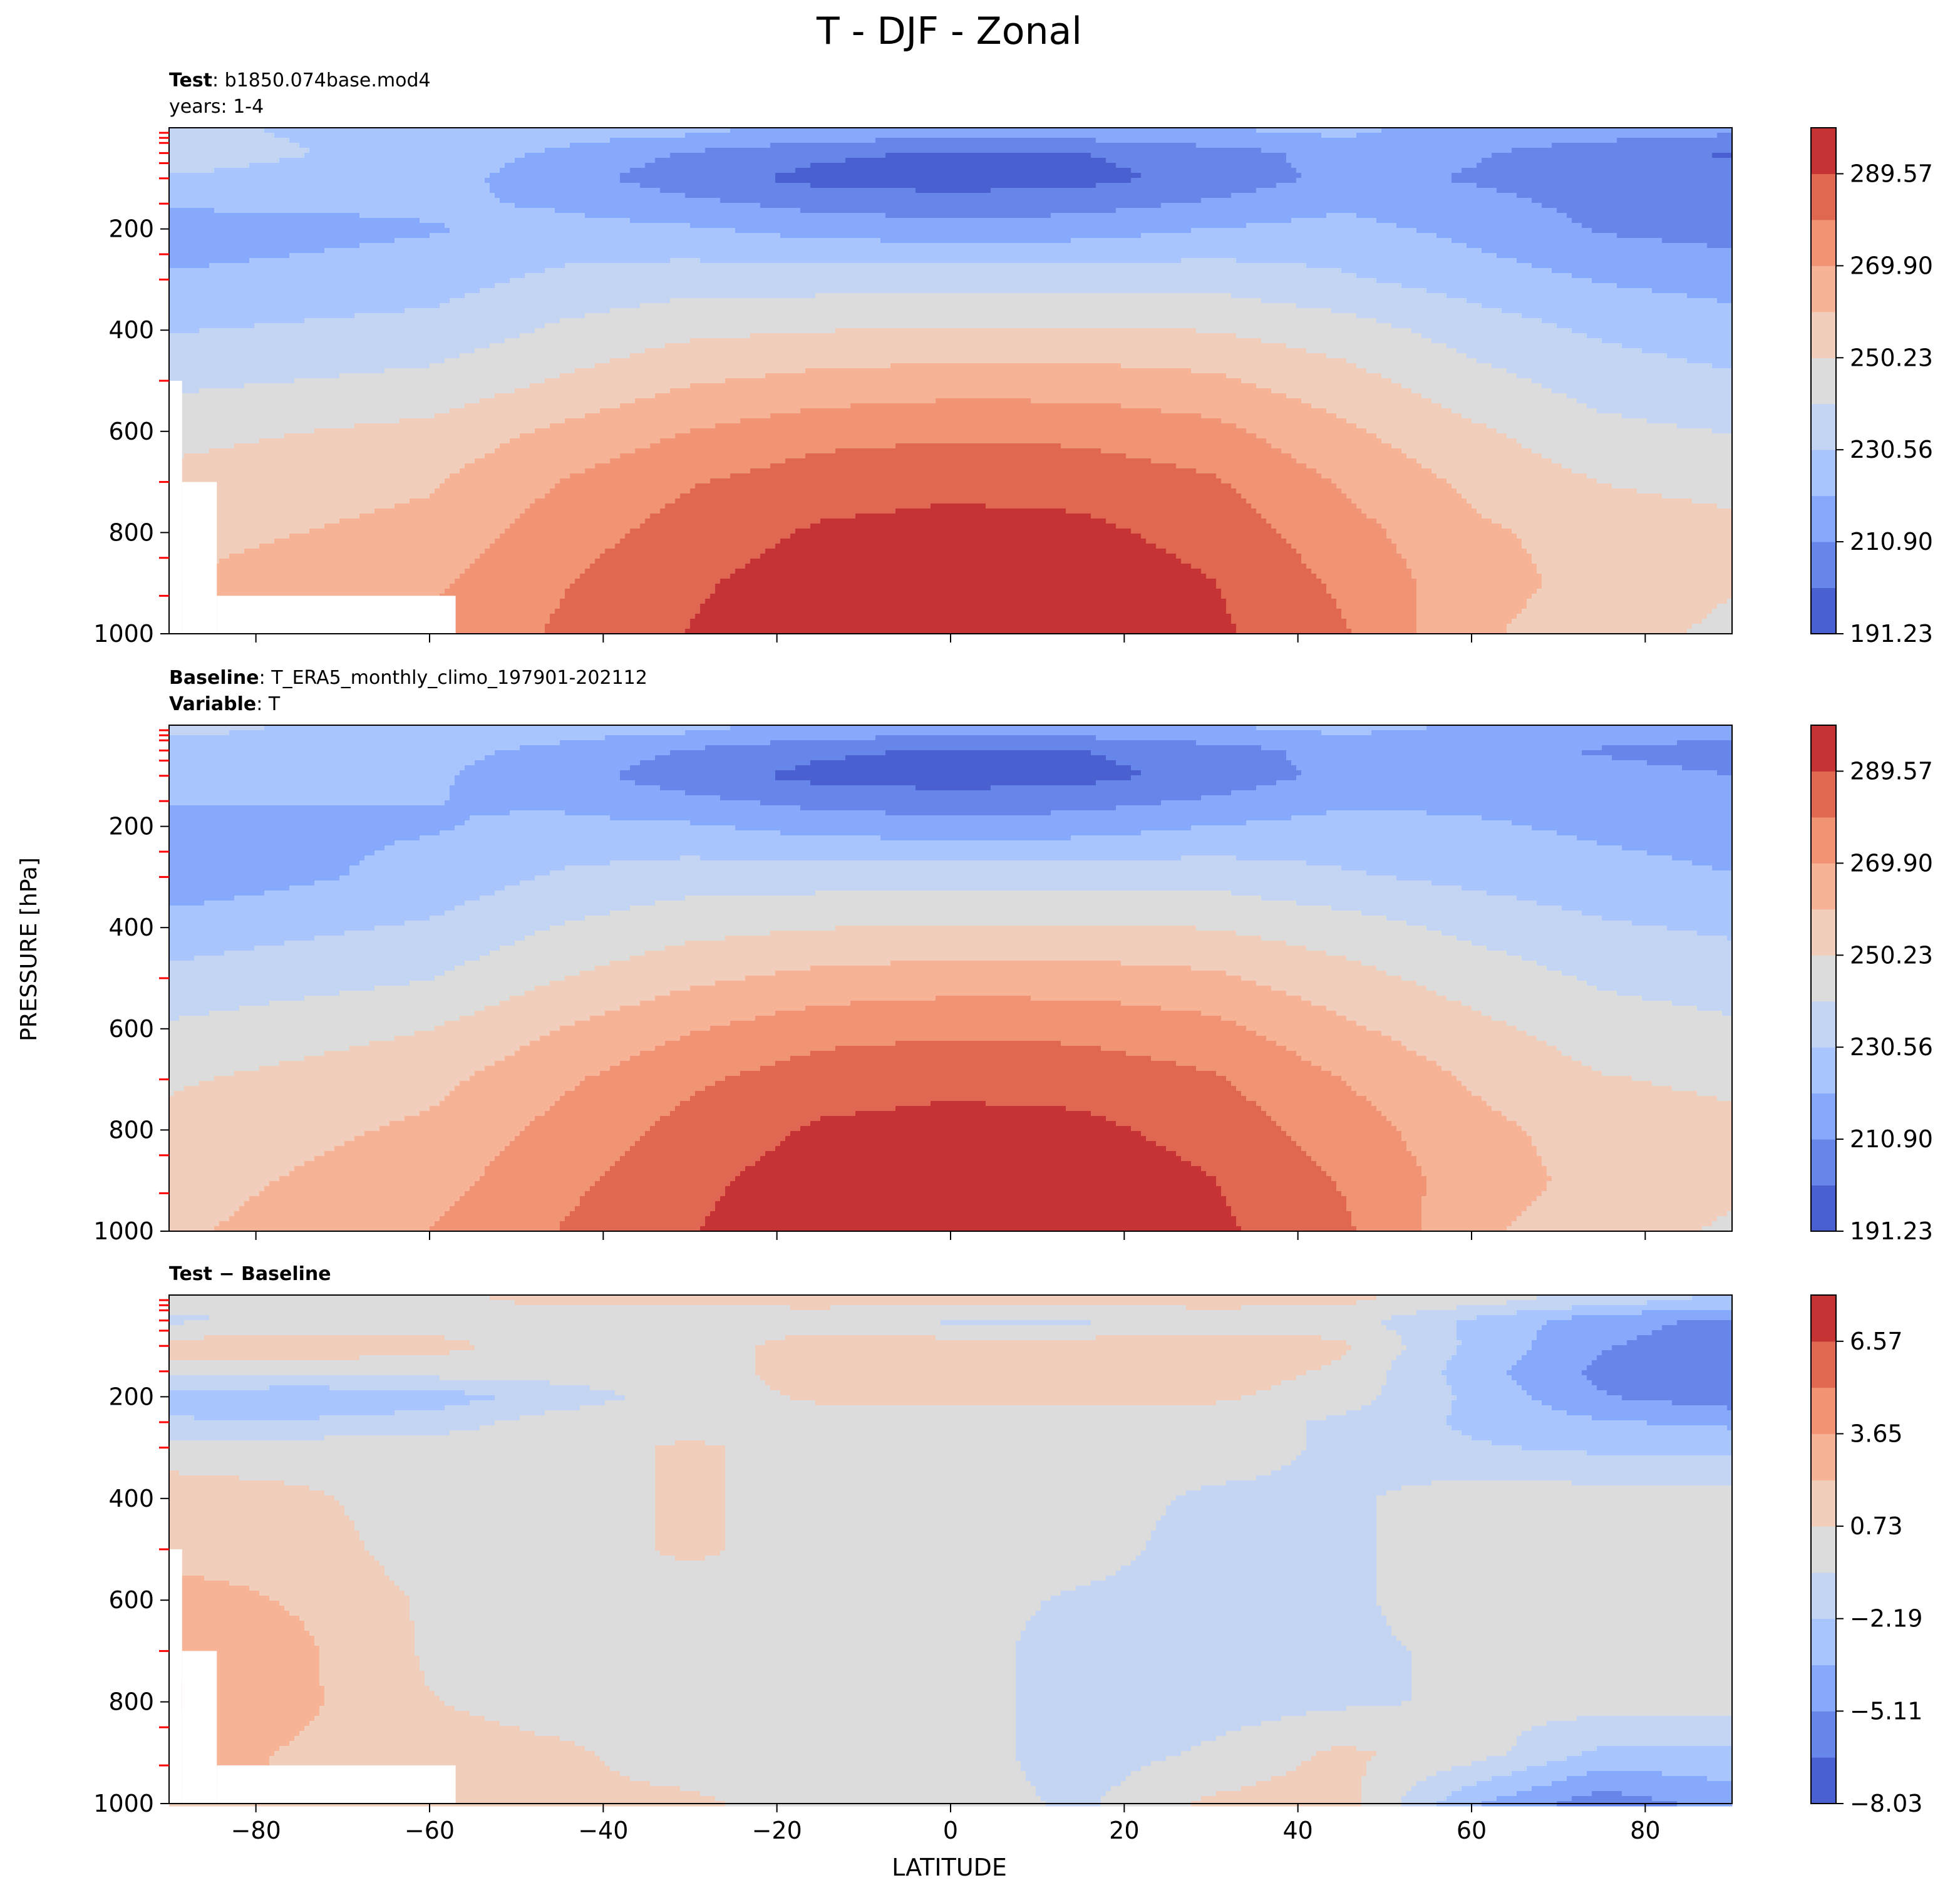 This screenshot has height=1900, width=1960. Describe the element at coordinates (268, 704) in the screenshot. I see `panel-header-text: : T` at that location.